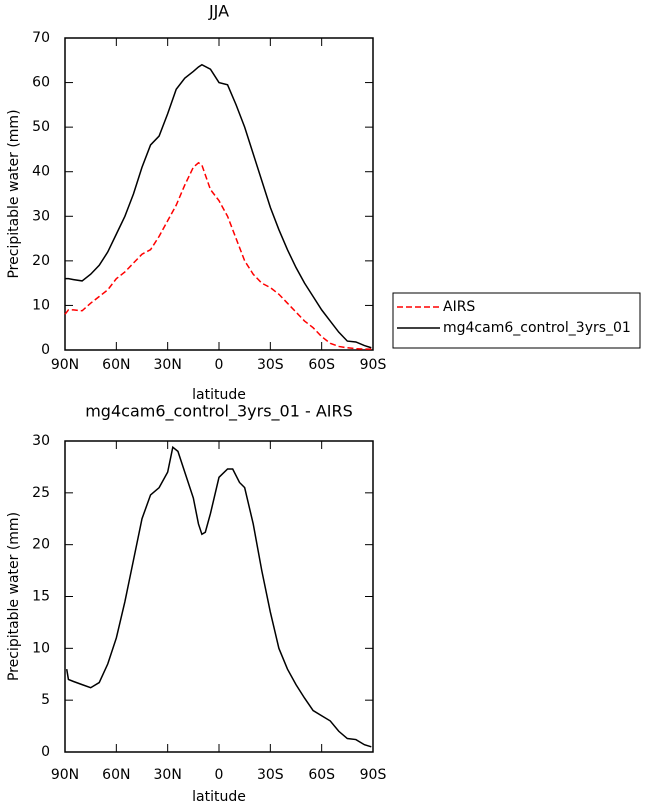 The height and width of the screenshot is (808, 647). I want to click on chart-title: JJA, so click(218, 11).